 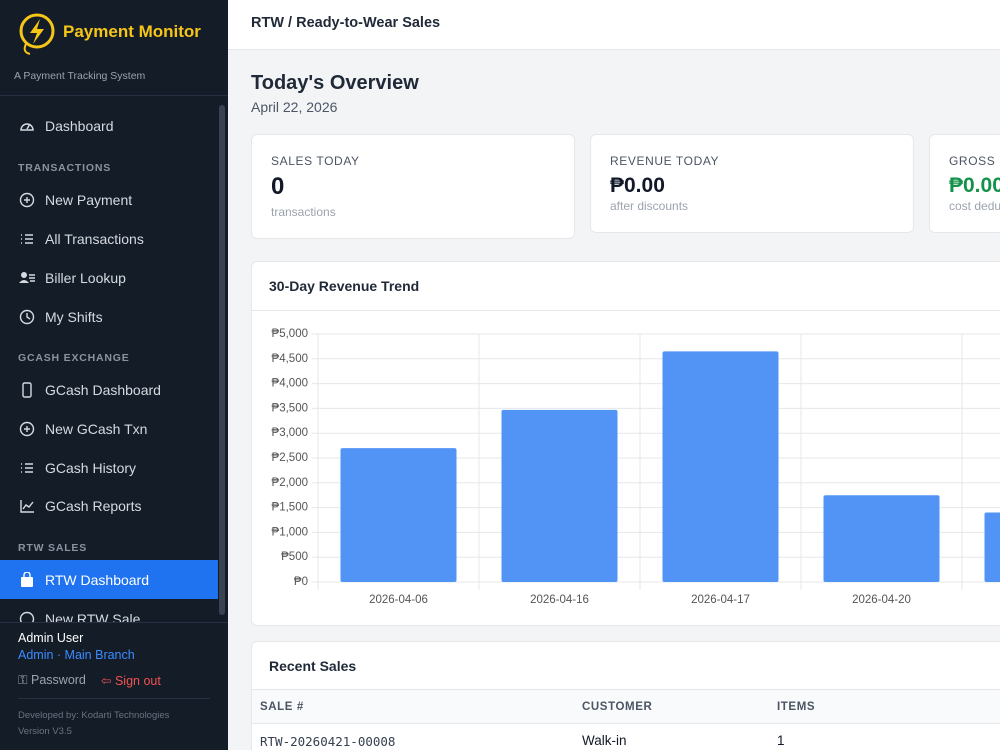 I want to click on stat-card: GROSS P ₱0.00 cost dedu, so click(x=964, y=183).